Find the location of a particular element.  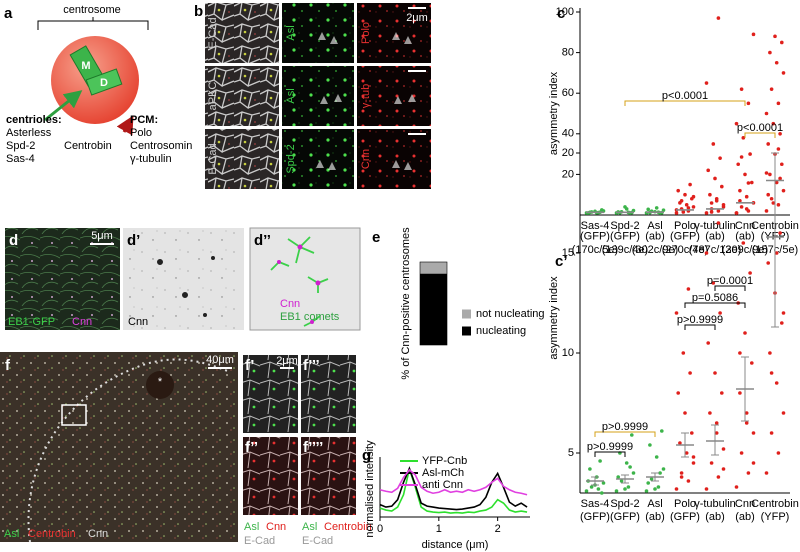

label: centrosome is located at coordinates (91, 10).